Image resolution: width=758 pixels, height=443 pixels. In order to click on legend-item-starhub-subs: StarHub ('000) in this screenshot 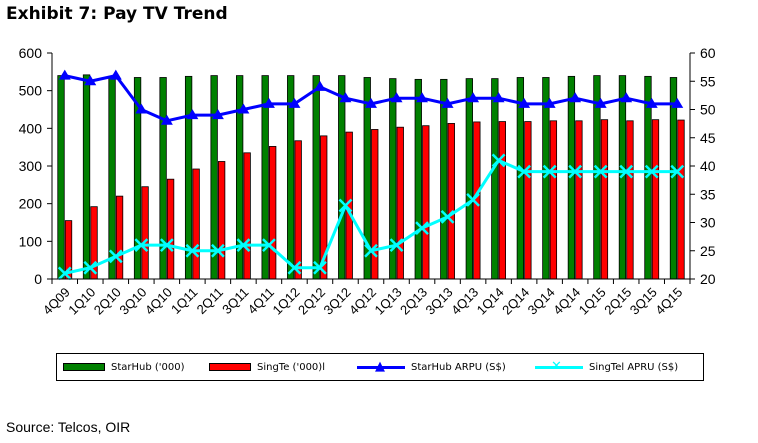, I will do `click(124, 367)`.